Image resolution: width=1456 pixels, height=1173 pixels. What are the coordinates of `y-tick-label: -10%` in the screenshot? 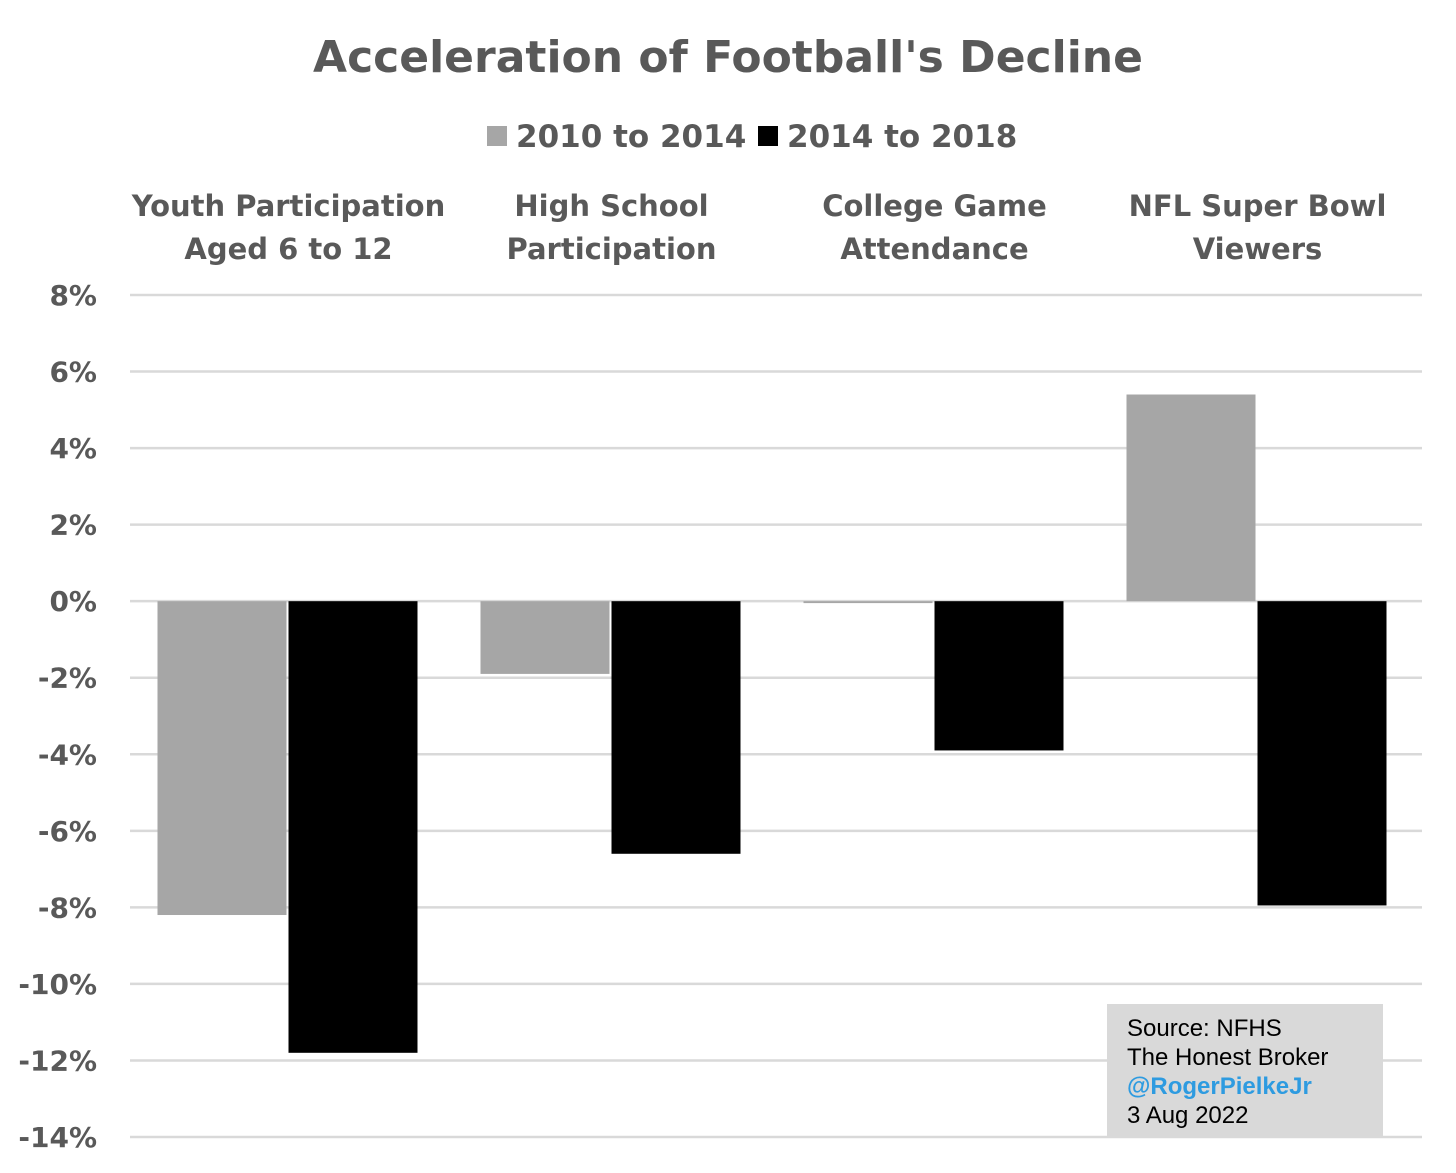 It's located at (57, 984).